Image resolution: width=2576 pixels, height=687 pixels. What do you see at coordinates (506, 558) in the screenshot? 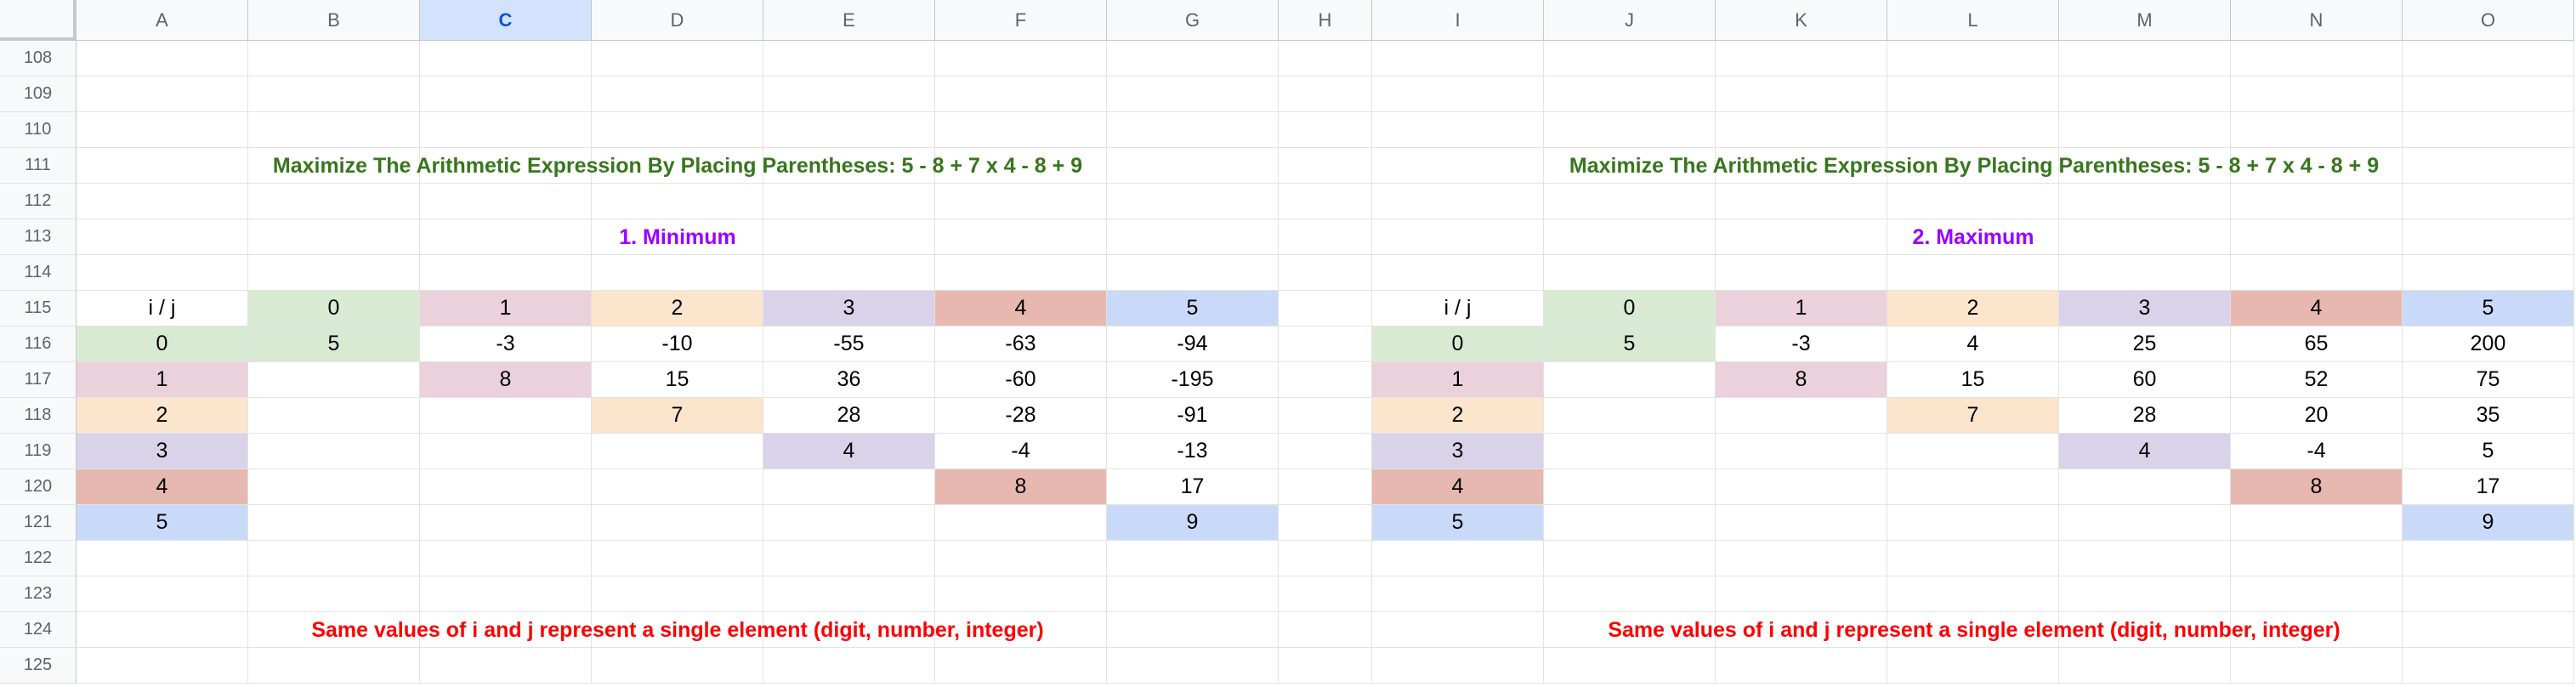
I see `cell-c122` at bounding box center [506, 558].